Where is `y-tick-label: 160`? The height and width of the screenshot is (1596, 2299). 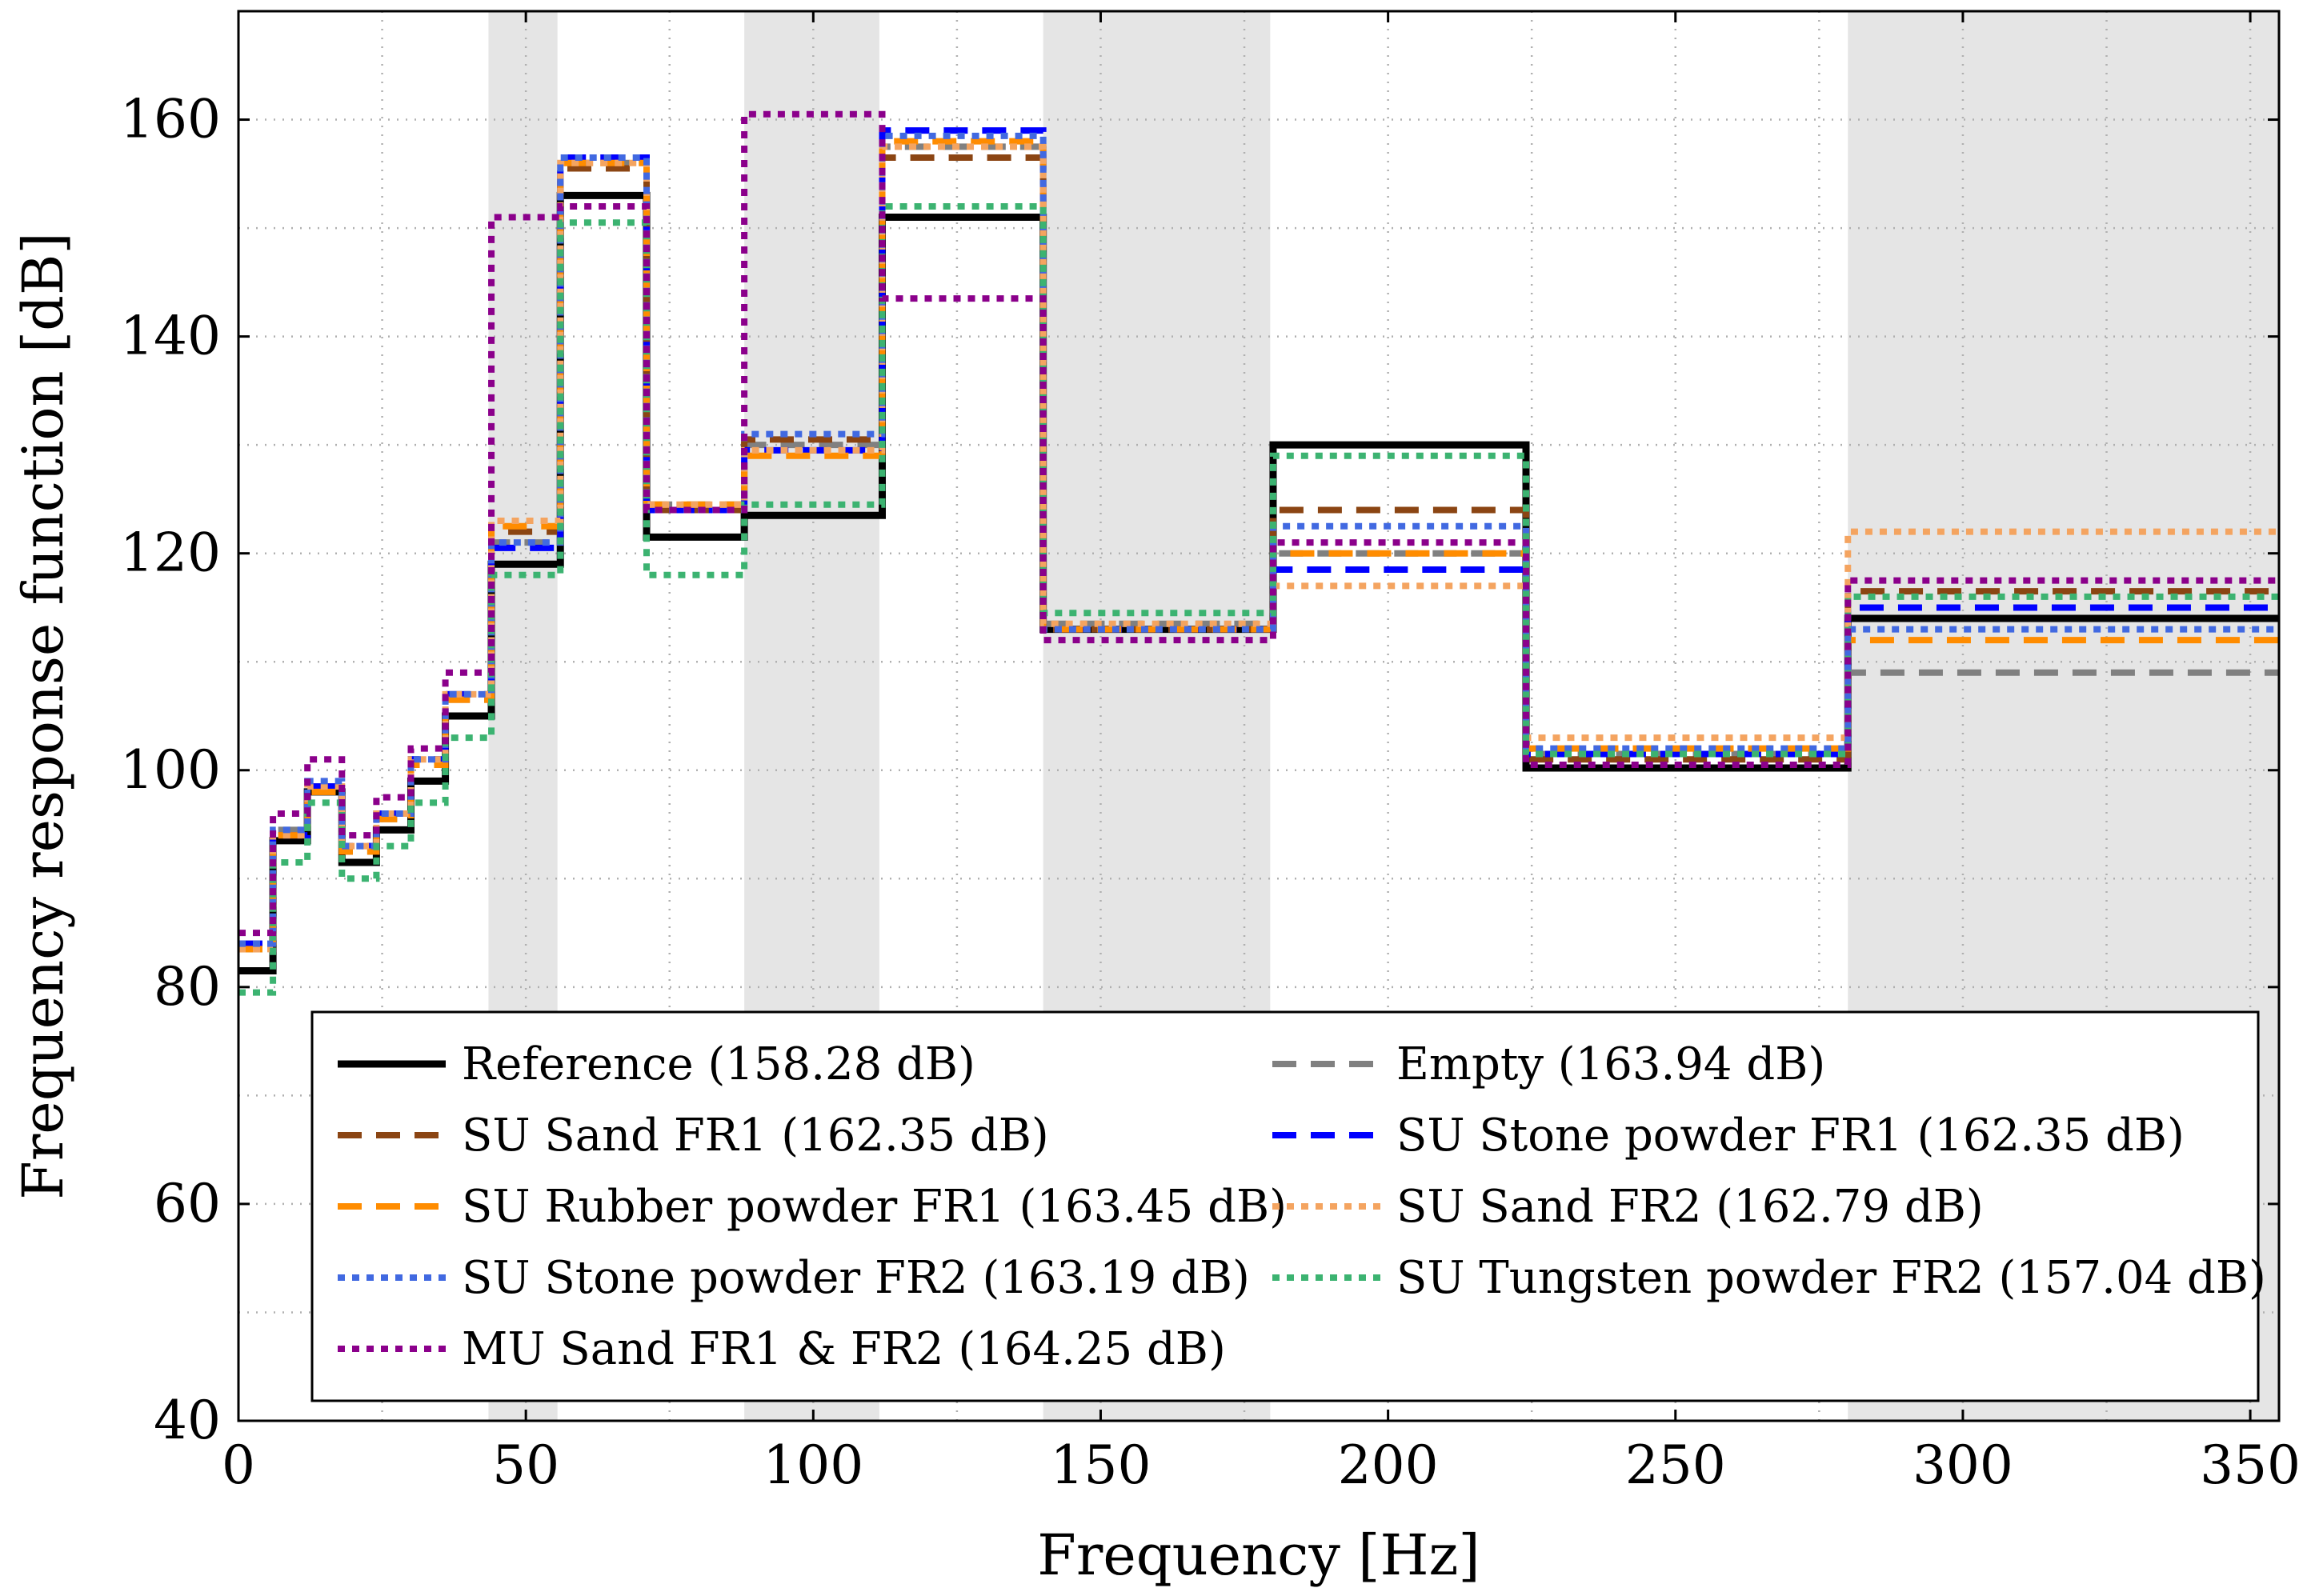
y-tick-label: 160 is located at coordinates (171, 119).